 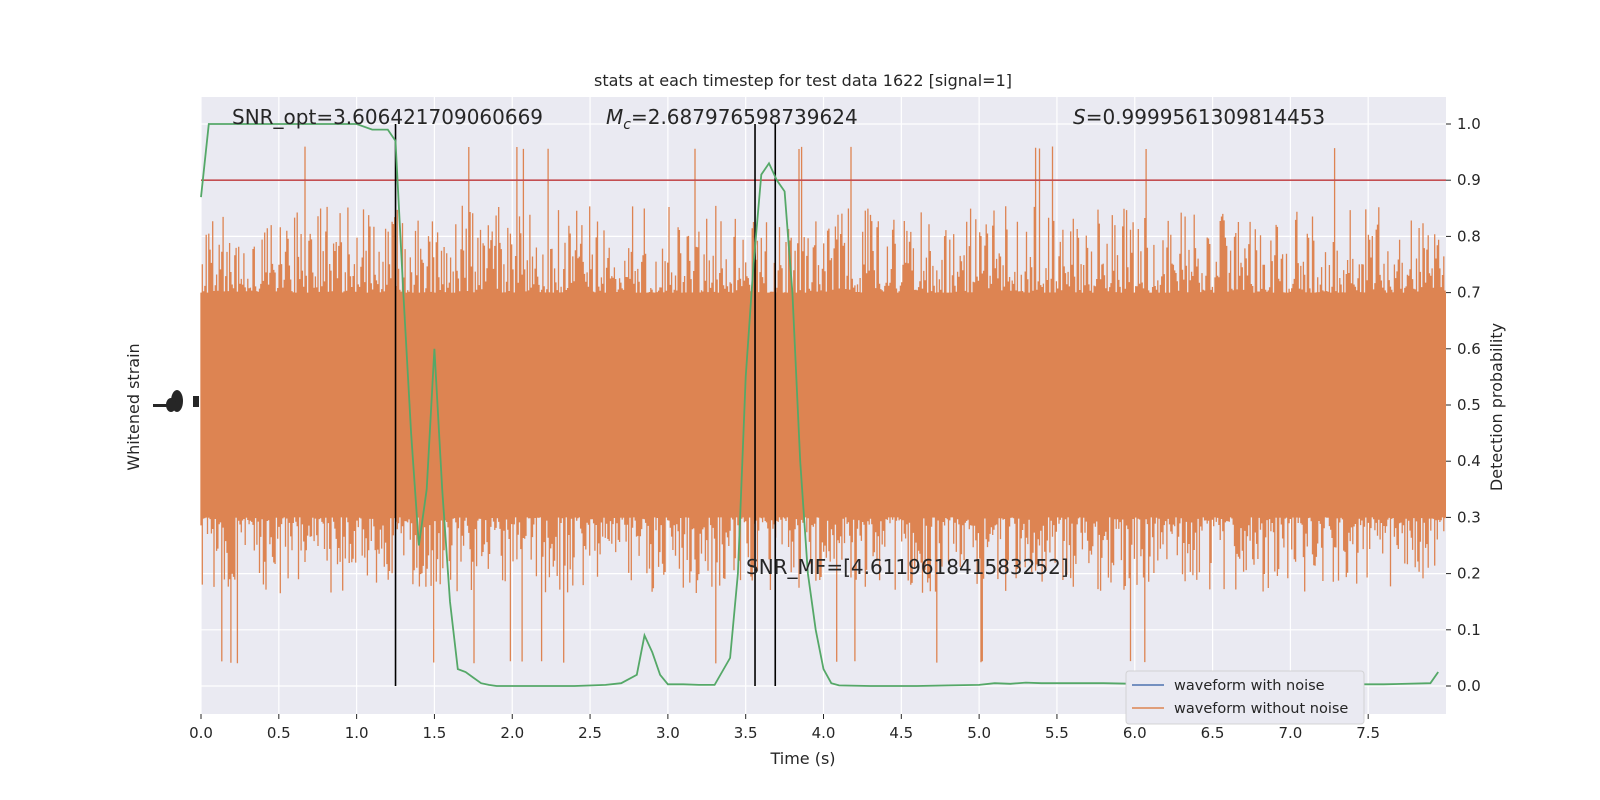 I want to click on x-tick-label: 7.0, so click(x=1290, y=733).